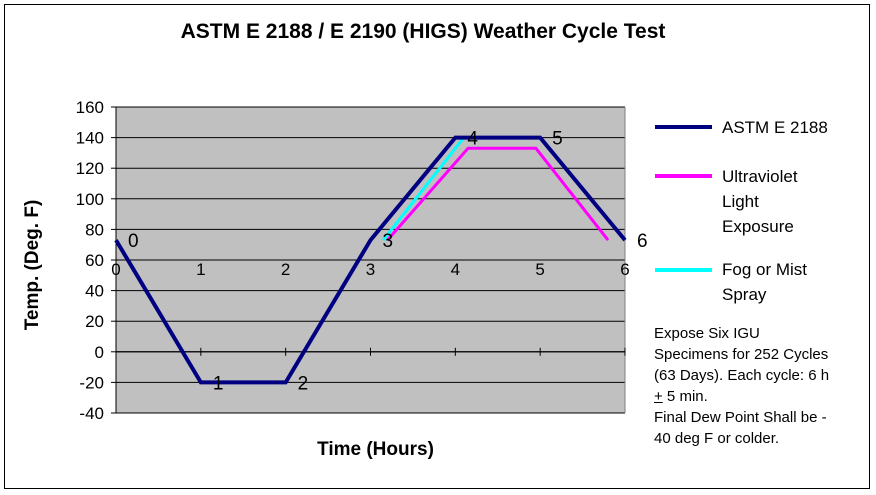 This screenshot has height=495, width=876. I want to click on point-label: 2, so click(303, 383).